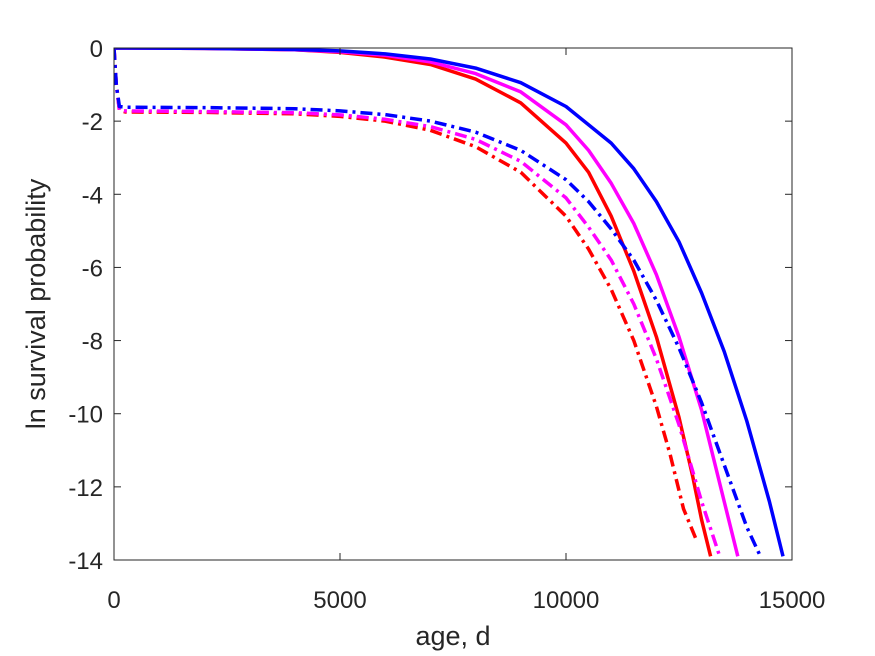  What do you see at coordinates (792, 600) in the screenshot?
I see `x-tick-label: 15000` at bounding box center [792, 600].